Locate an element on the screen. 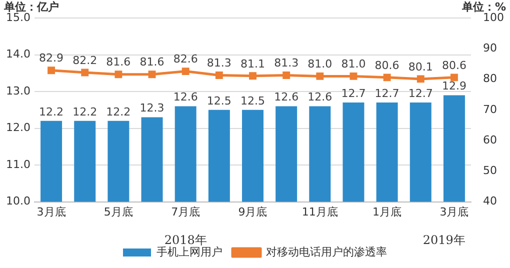 Image resolution: width=510 pixels, height=268 pixels. data-label: 12.3 is located at coordinates (152, 108).